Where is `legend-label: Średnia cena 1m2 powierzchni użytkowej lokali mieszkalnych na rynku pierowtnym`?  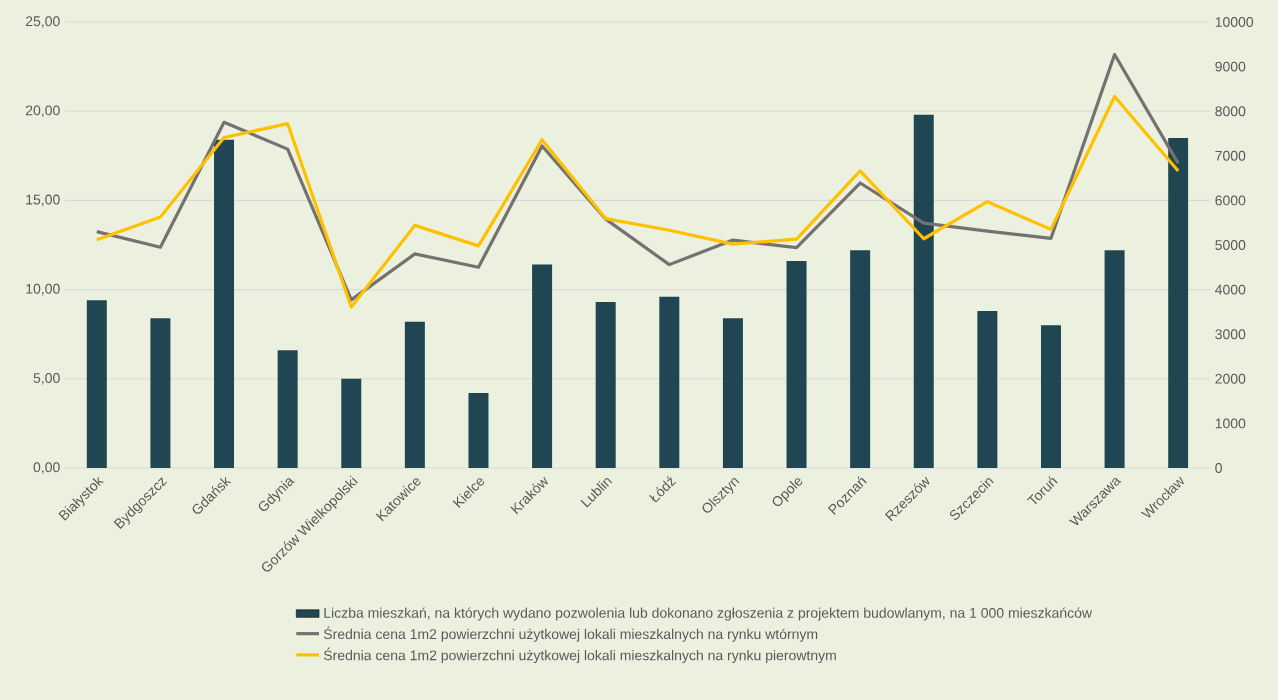
legend-label: Średnia cena 1m2 powierzchni użytkowej lokali mieszkalnych na rynku pierowtnym is located at coordinates (579, 655).